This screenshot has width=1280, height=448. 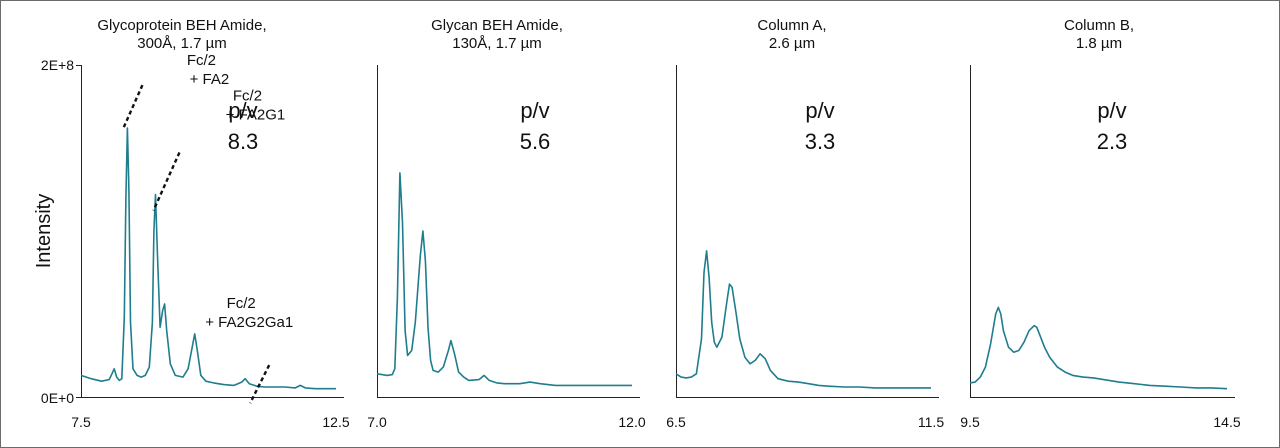 What do you see at coordinates (335, 422) in the screenshot?
I see `x-tick-label: 12.5` at bounding box center [335, 422].